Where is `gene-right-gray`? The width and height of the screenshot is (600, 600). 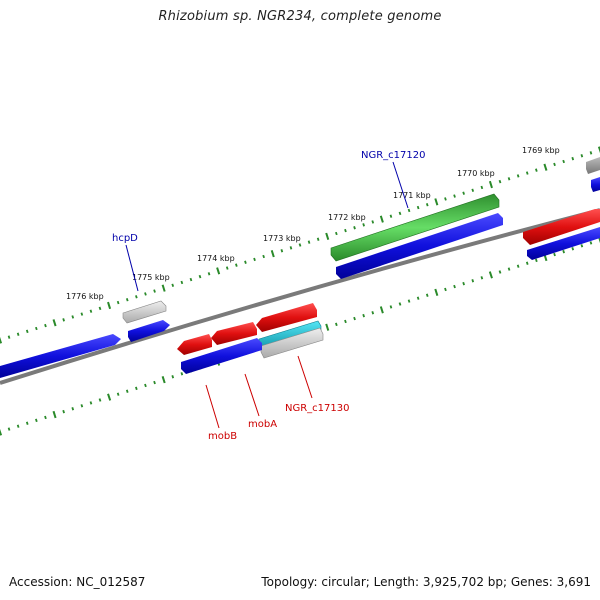
gene-right-gray is located at coordinates (593, 165).